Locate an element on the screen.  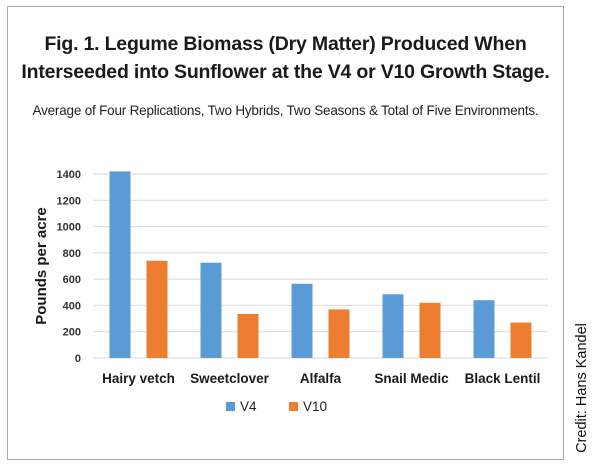
x-category-label: Alfalfa is located at coordinates (321, 378).